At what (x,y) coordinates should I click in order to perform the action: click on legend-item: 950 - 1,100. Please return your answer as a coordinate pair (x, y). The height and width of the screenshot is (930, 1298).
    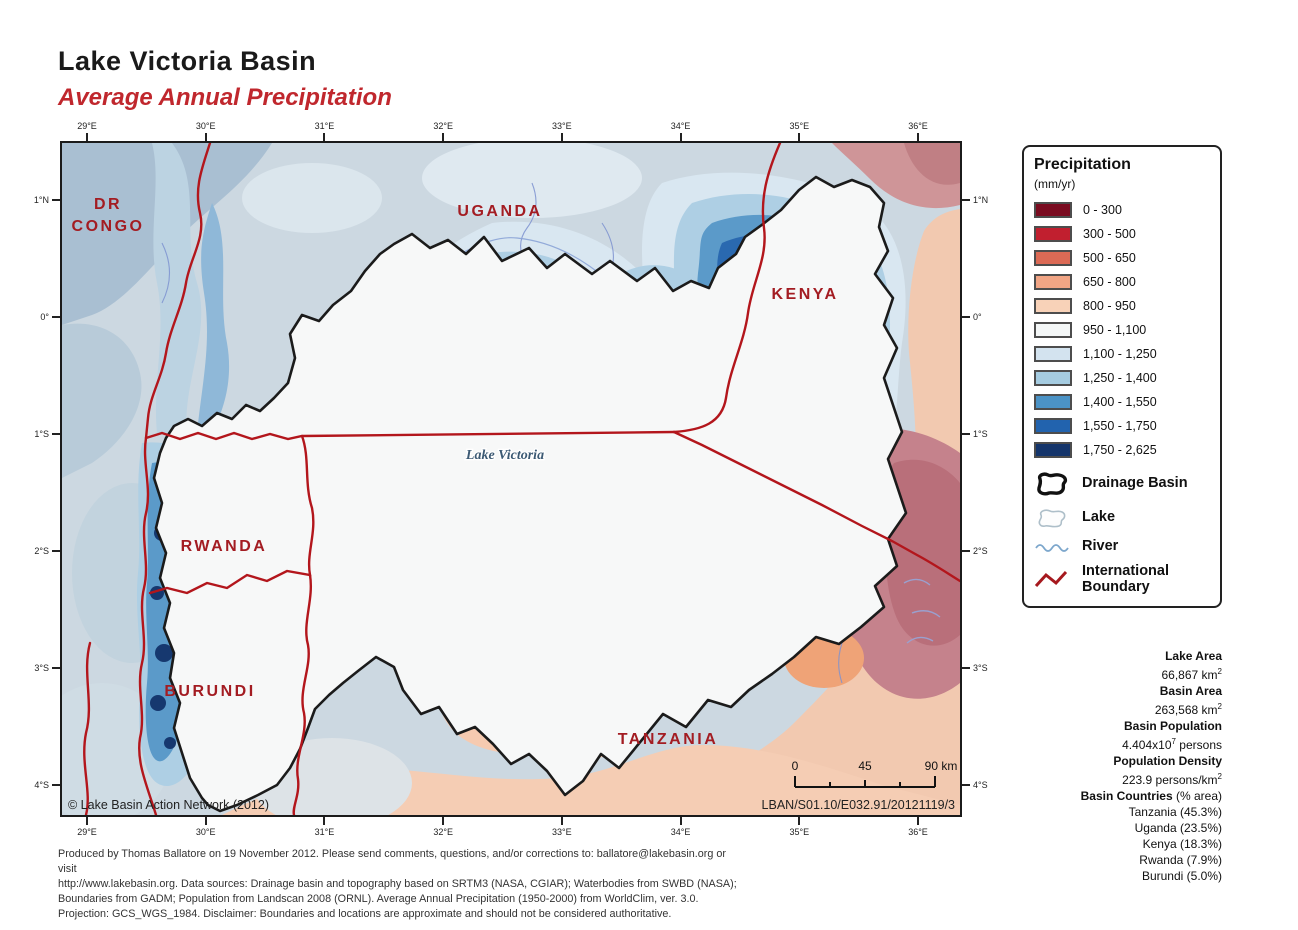
    Looking at the image, I should click on (1122, 330).